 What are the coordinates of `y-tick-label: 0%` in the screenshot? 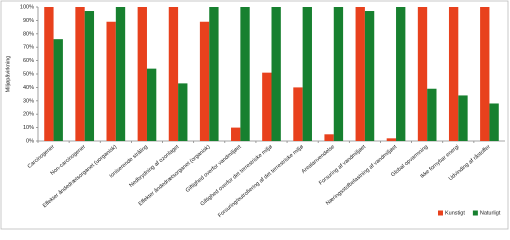 It's located at (30, 141).